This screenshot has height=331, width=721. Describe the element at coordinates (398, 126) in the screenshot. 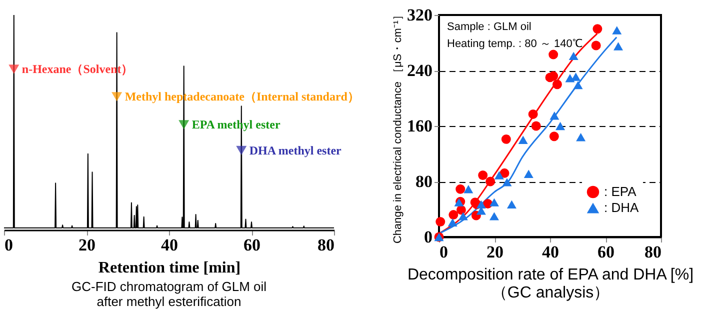

I see `y-axis-title: Change in electrical conductance ［μS・cm⁻¹］` at that location.